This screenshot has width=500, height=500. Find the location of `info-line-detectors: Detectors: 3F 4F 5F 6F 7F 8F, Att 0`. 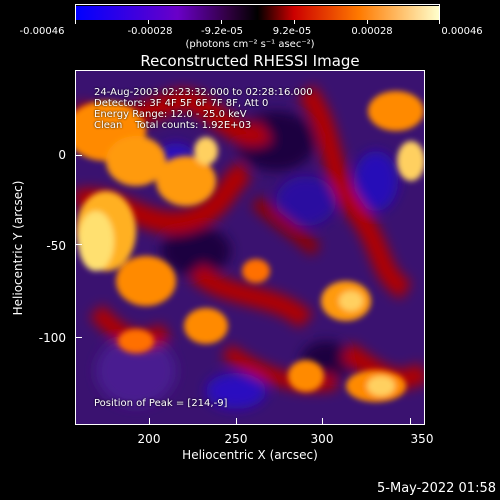

info-line-detectors: Detectors: 3F 4F 5F 6F 7F 8F, Att 0 is located at coordinates (181, 103).